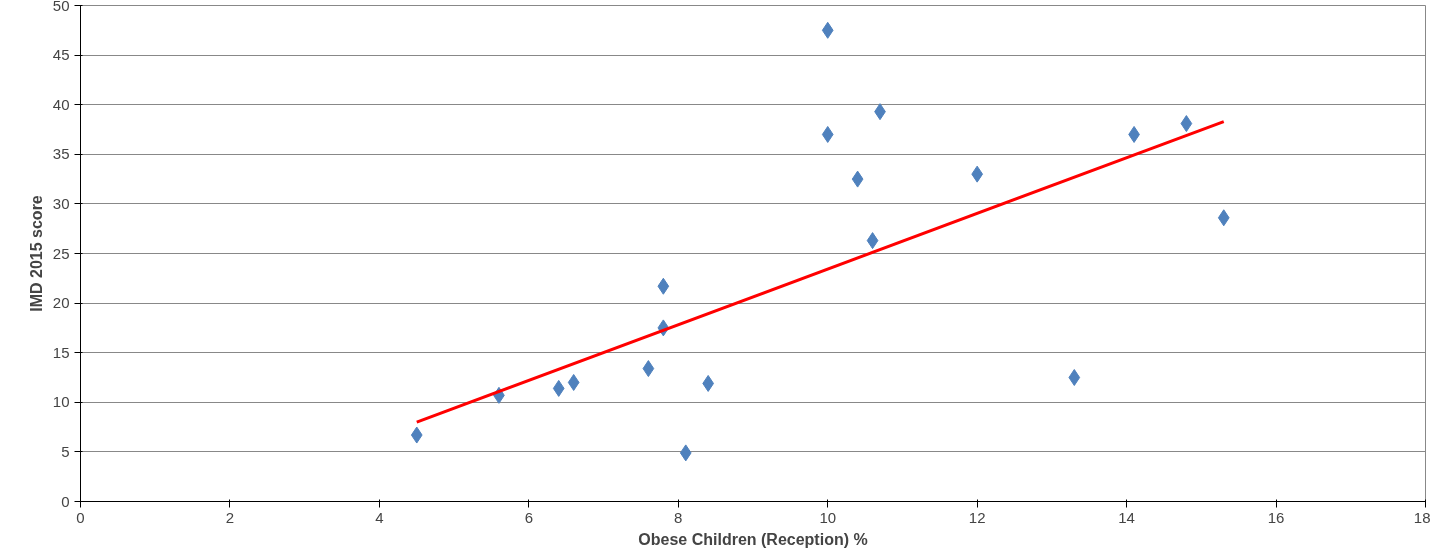 The image size is (1438, 558). What do you see at coordinates (1126, 517) in the screenshot?
I see `x-tick-label: 14` at bounding box center [1126, 517].